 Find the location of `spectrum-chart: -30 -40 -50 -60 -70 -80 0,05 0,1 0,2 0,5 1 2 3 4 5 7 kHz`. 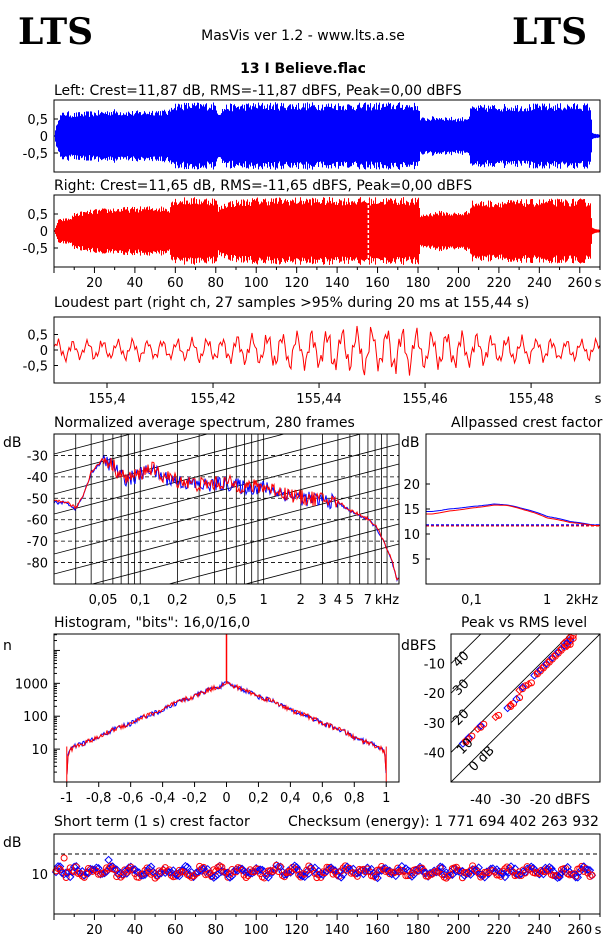

spectrum-chart: -30 -40 -50 -60 -70 -80 0,05 0,1 0,2 0,5 1 2 3 4 5 7 kHz is located at coordinates (213, 520).